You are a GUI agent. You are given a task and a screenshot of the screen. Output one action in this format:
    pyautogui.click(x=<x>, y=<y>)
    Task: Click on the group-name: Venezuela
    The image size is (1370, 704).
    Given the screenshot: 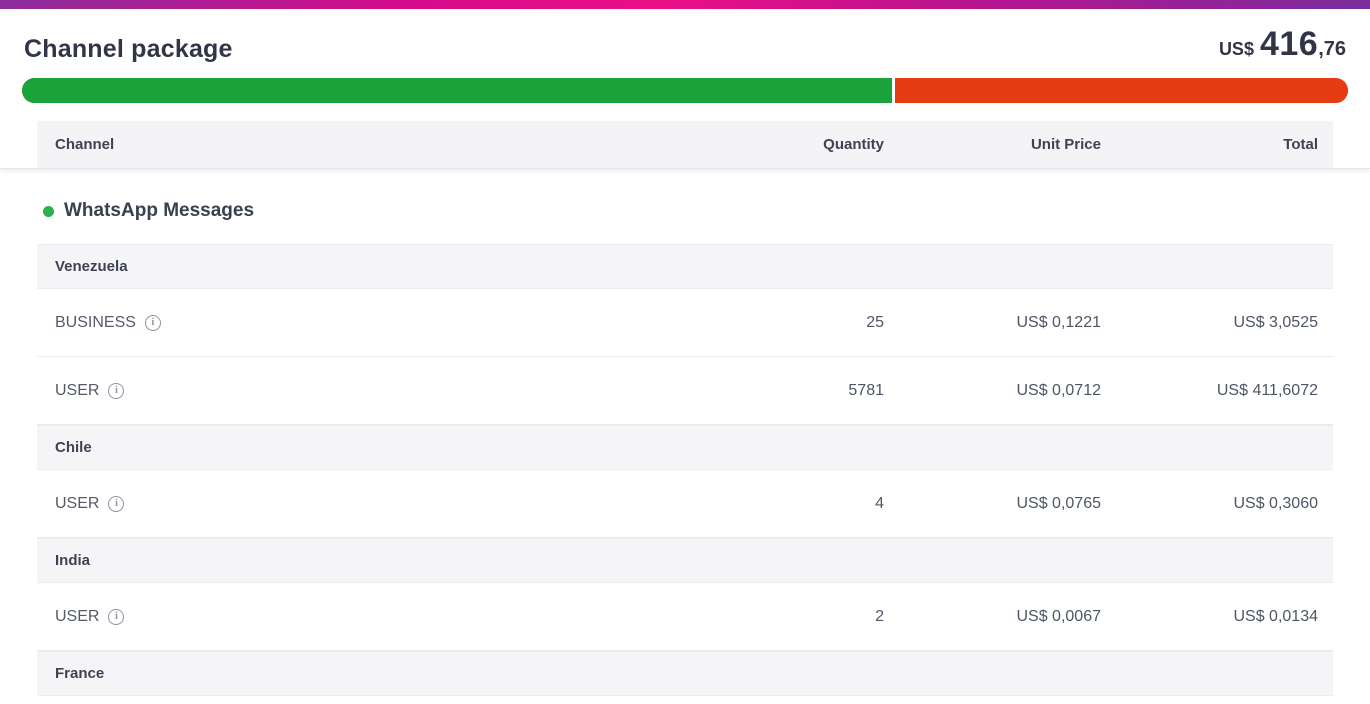 What is the action you would take?
    pyautogui.click(x=91, y=266)
    